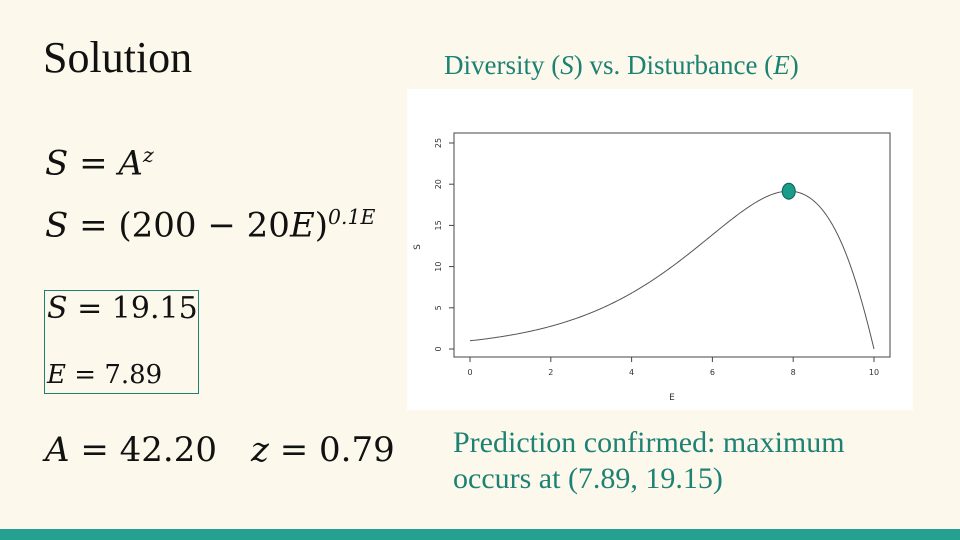  I want to click on x-tick-label: 10, so click(874, 372).